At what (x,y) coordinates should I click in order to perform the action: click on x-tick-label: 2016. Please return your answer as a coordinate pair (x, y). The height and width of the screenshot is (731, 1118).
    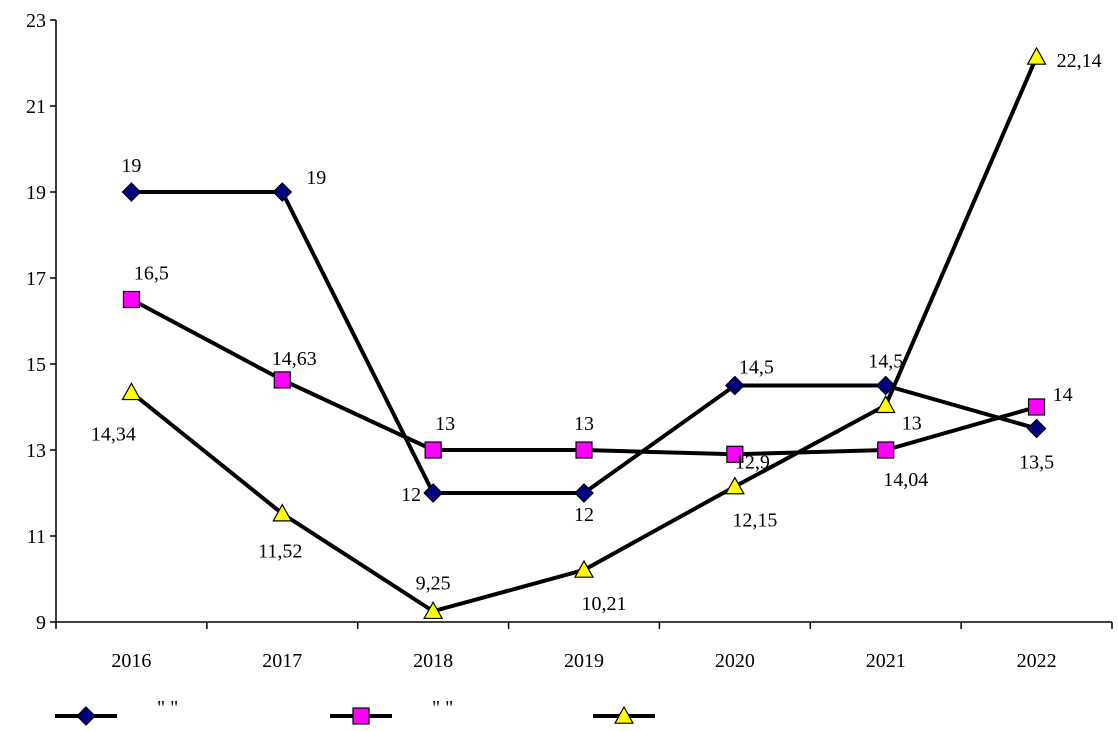
    Looking at the image, I should click on (131, 661).